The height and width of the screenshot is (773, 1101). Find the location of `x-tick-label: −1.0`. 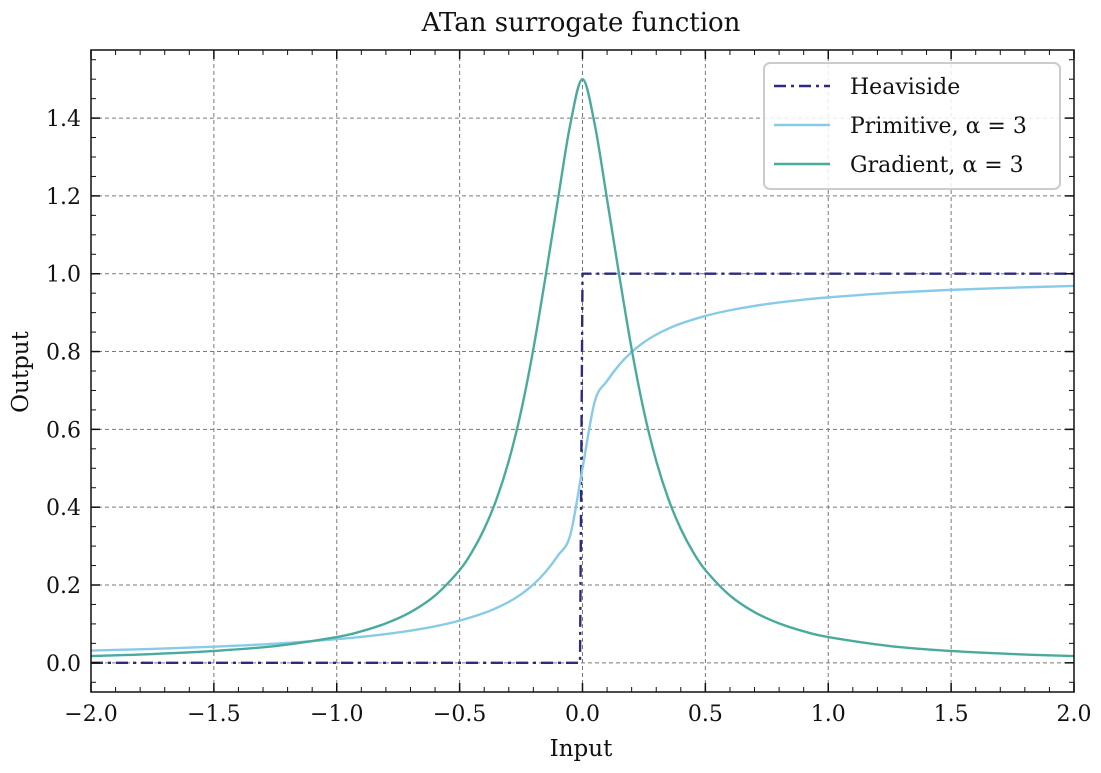

x-tick-label: −1.0 is located at coordinates (336, 714).